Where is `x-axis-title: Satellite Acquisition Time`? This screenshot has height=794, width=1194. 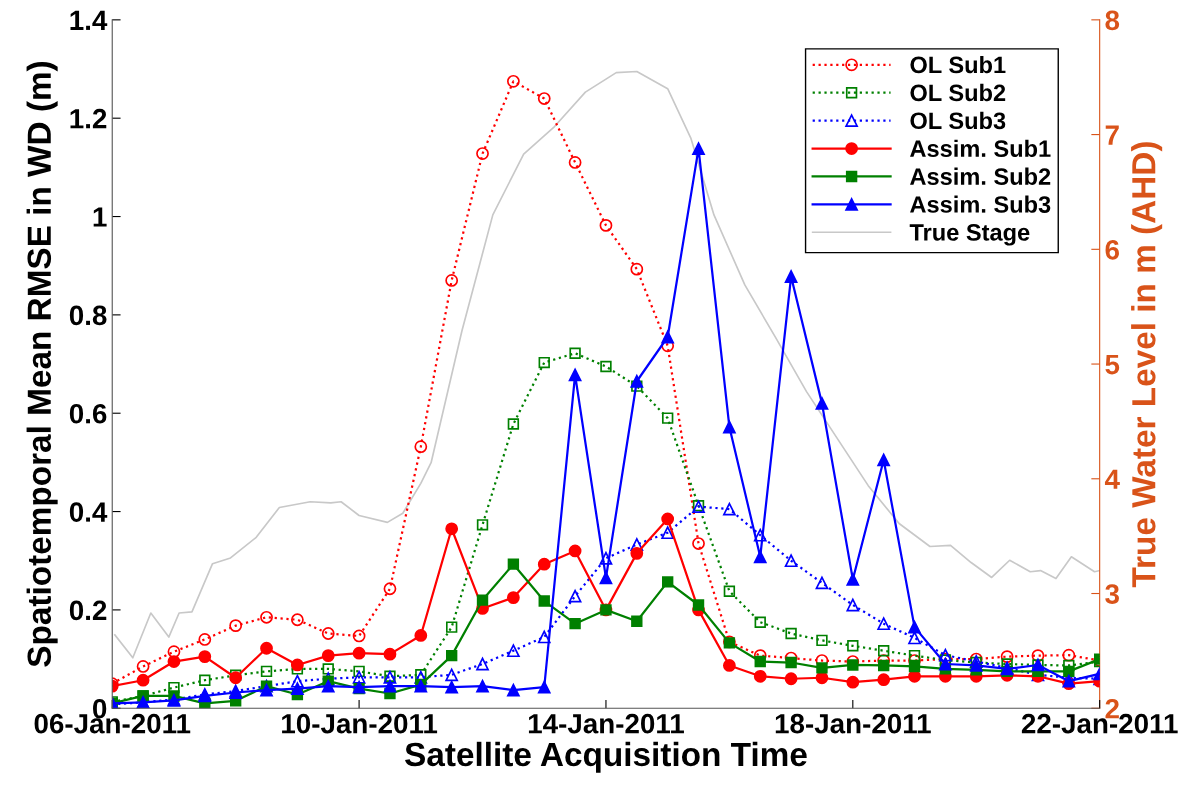 x-axis-title: Satellite Acquisition Time is located at coordinates (606, 757).